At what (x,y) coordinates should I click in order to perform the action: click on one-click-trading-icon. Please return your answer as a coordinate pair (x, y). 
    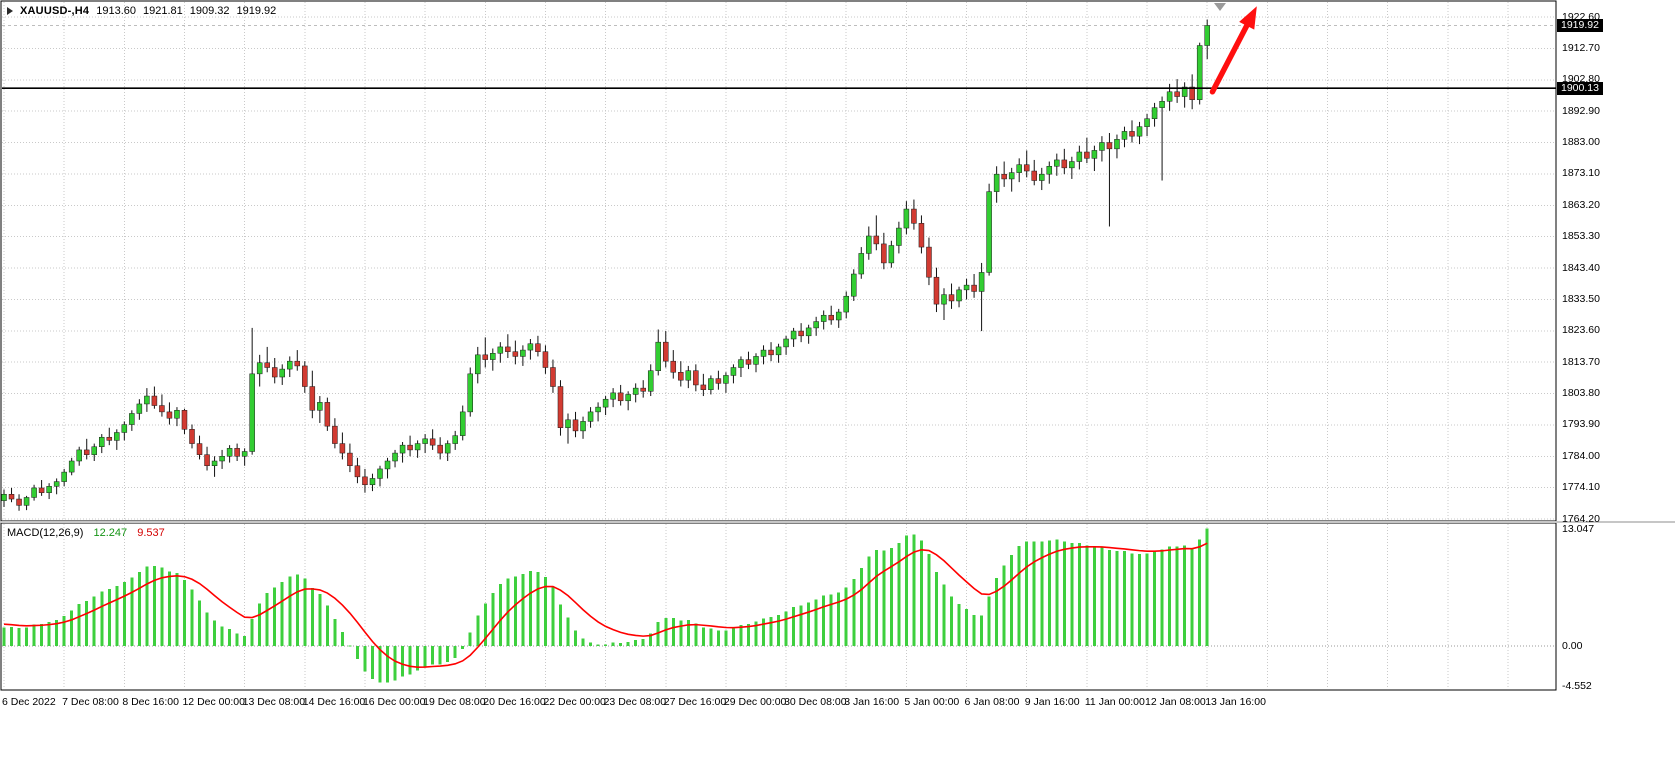
    Looking at the image, I should click on (10, 11).